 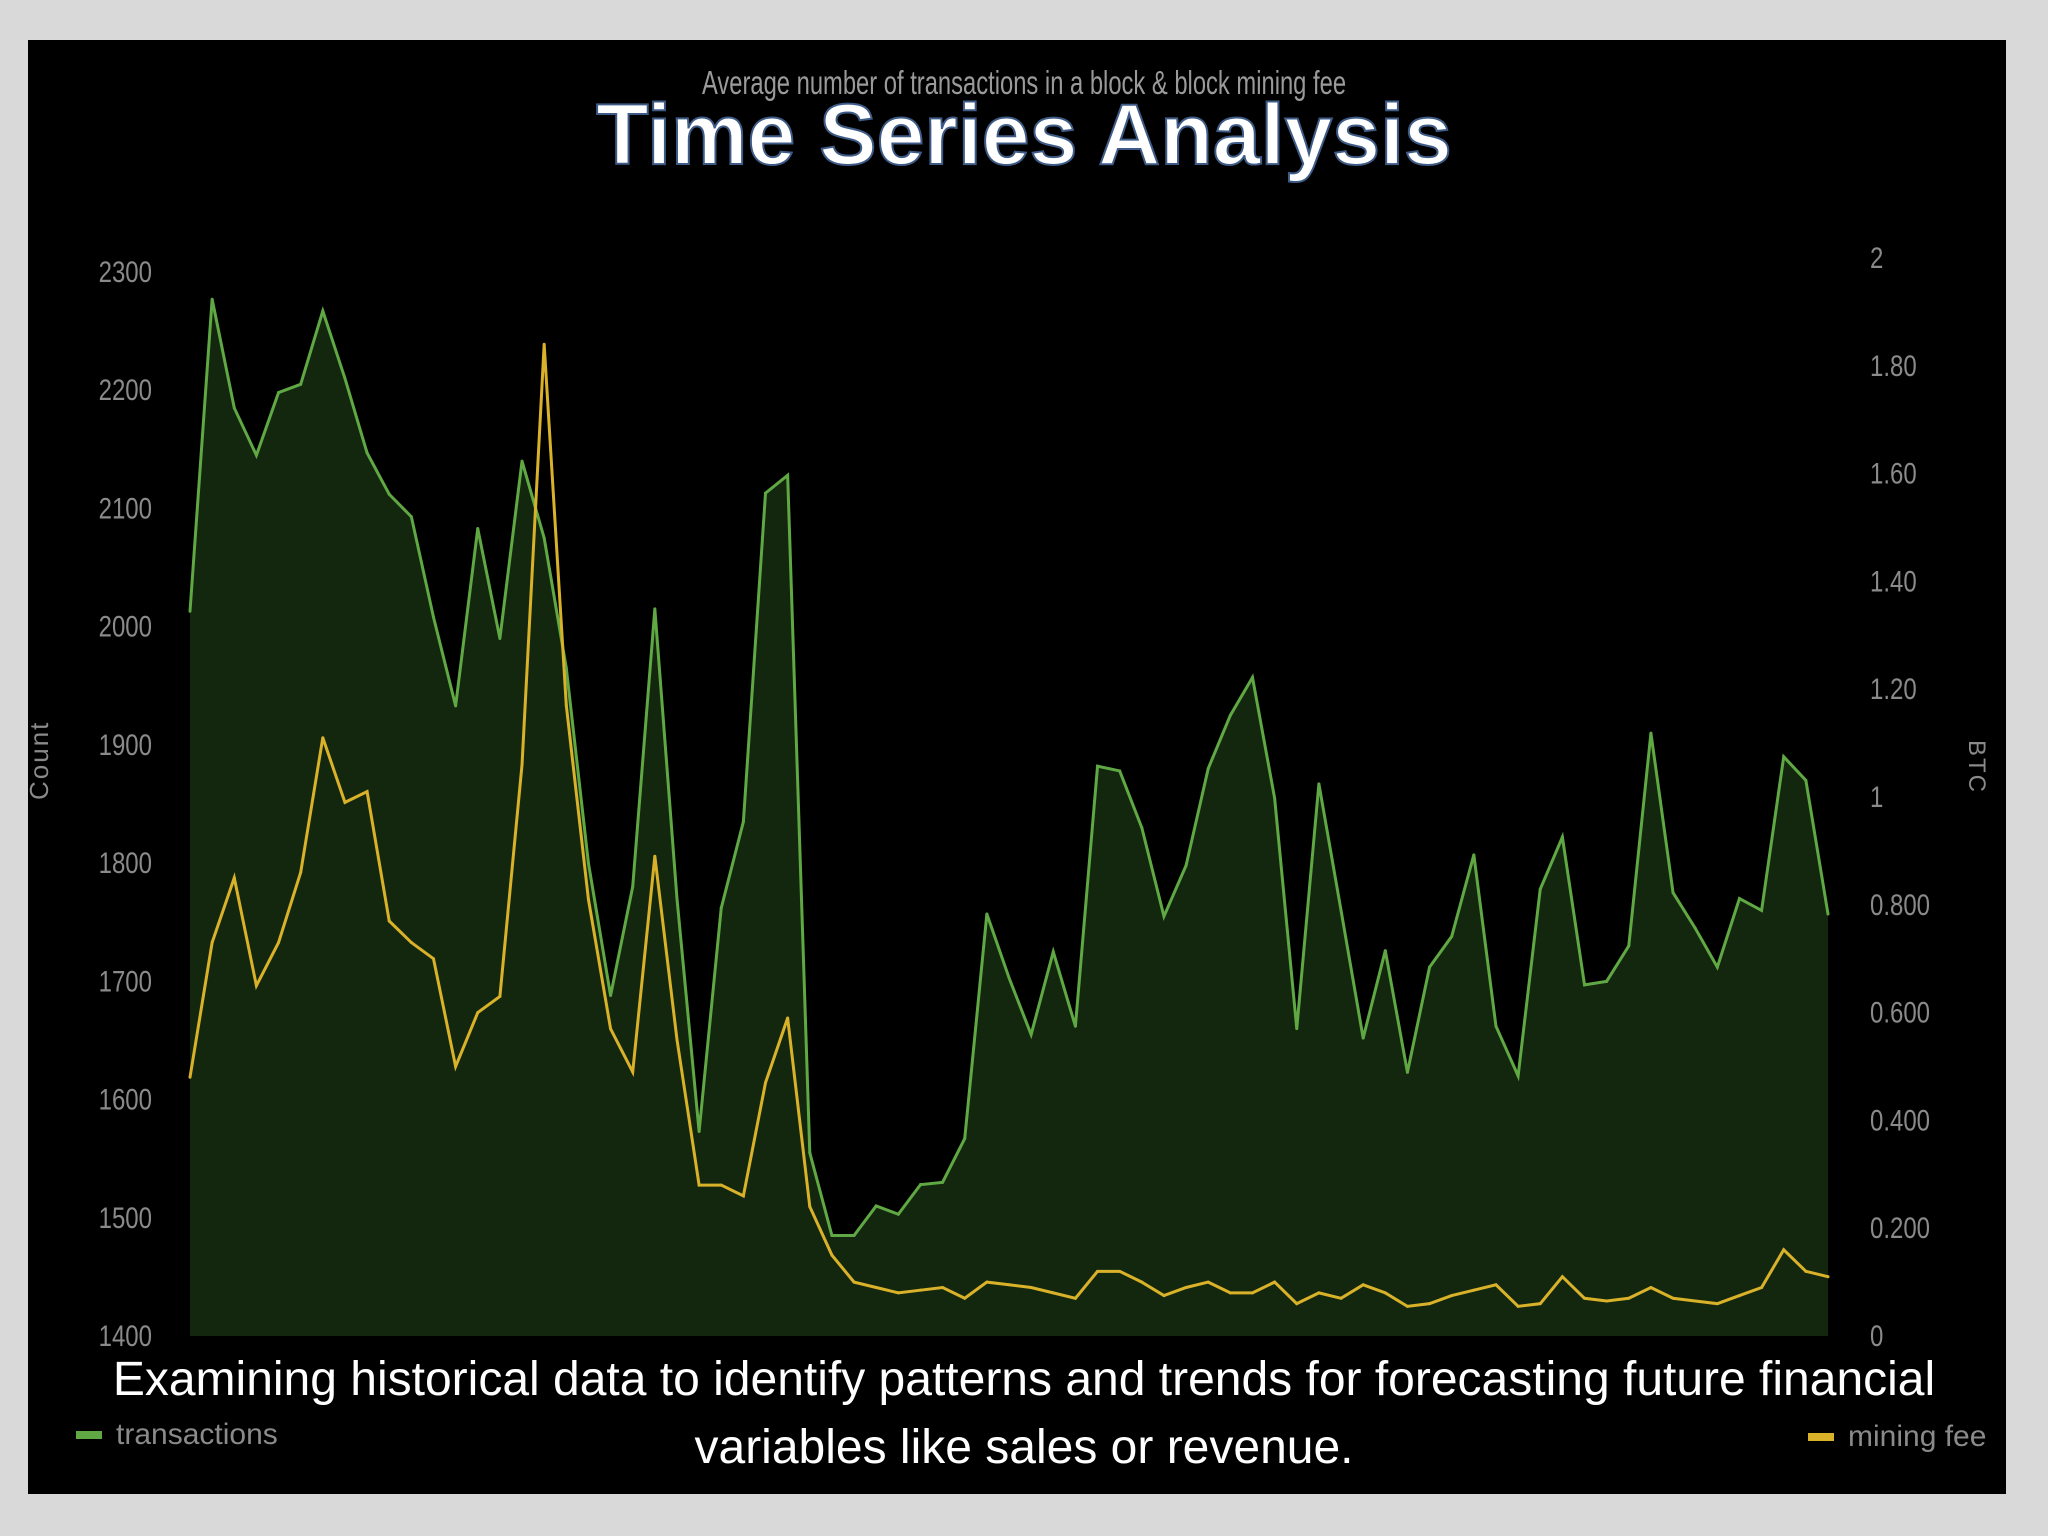 What do you see at coordinates (125, 271) in the screenshot?
I see `y-left-tick-label: 2300` at bounding box center [125, 271].